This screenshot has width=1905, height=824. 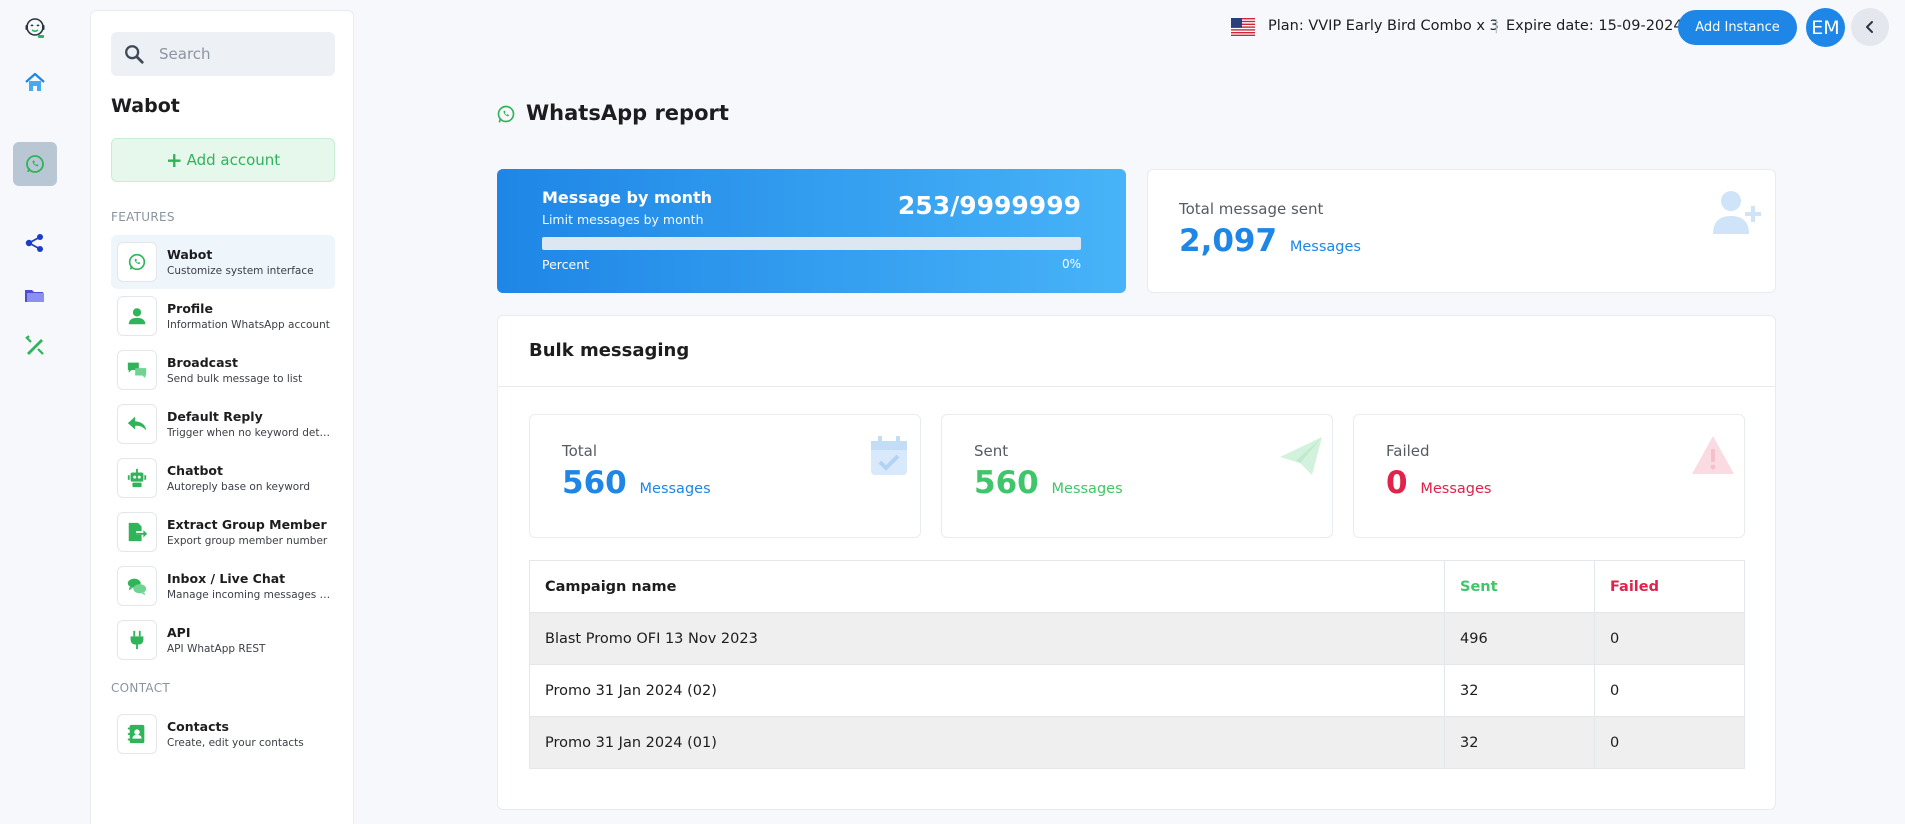 I want to click on collapse-button, so click(x=1870, y=27).